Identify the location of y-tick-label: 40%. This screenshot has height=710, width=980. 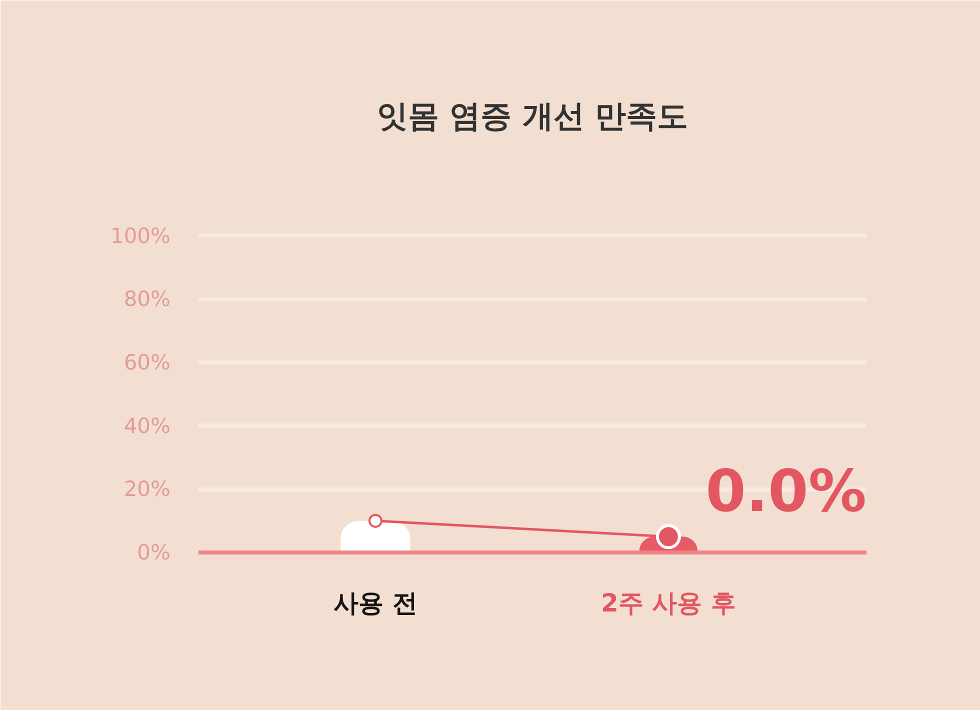
(147, 426).